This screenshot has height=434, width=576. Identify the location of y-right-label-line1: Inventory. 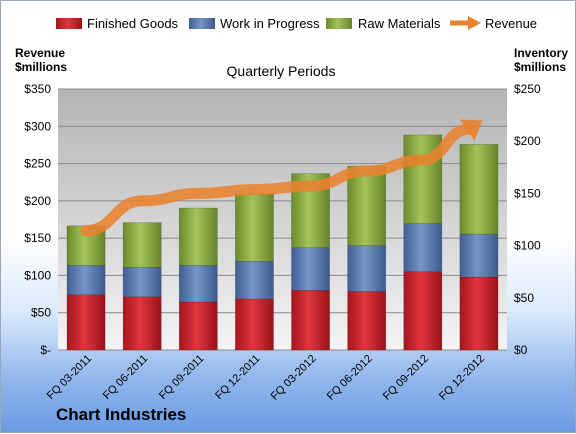
(541, 53).